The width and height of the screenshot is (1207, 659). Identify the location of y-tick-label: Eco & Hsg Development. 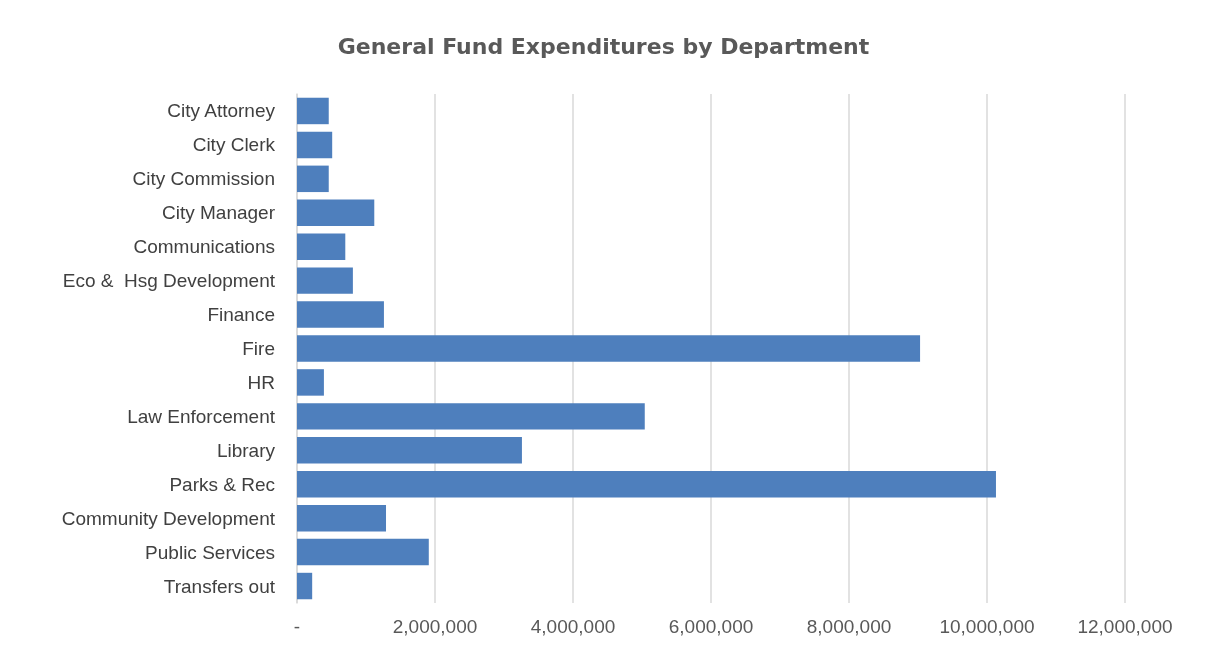
(169, 281).